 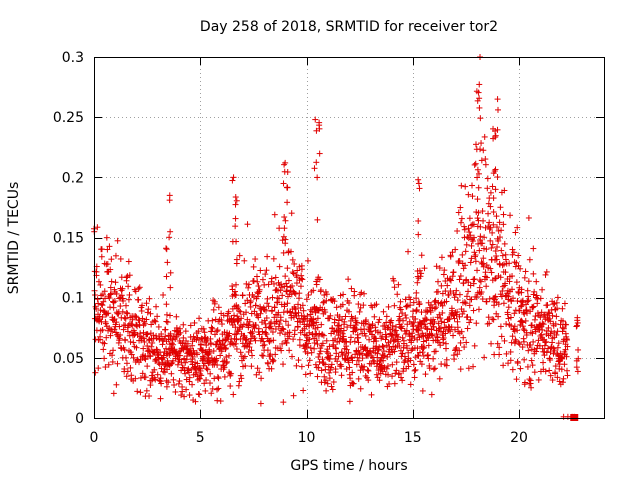 I want to click on y-tick-label: 0.1, so click(x=73, y=299).